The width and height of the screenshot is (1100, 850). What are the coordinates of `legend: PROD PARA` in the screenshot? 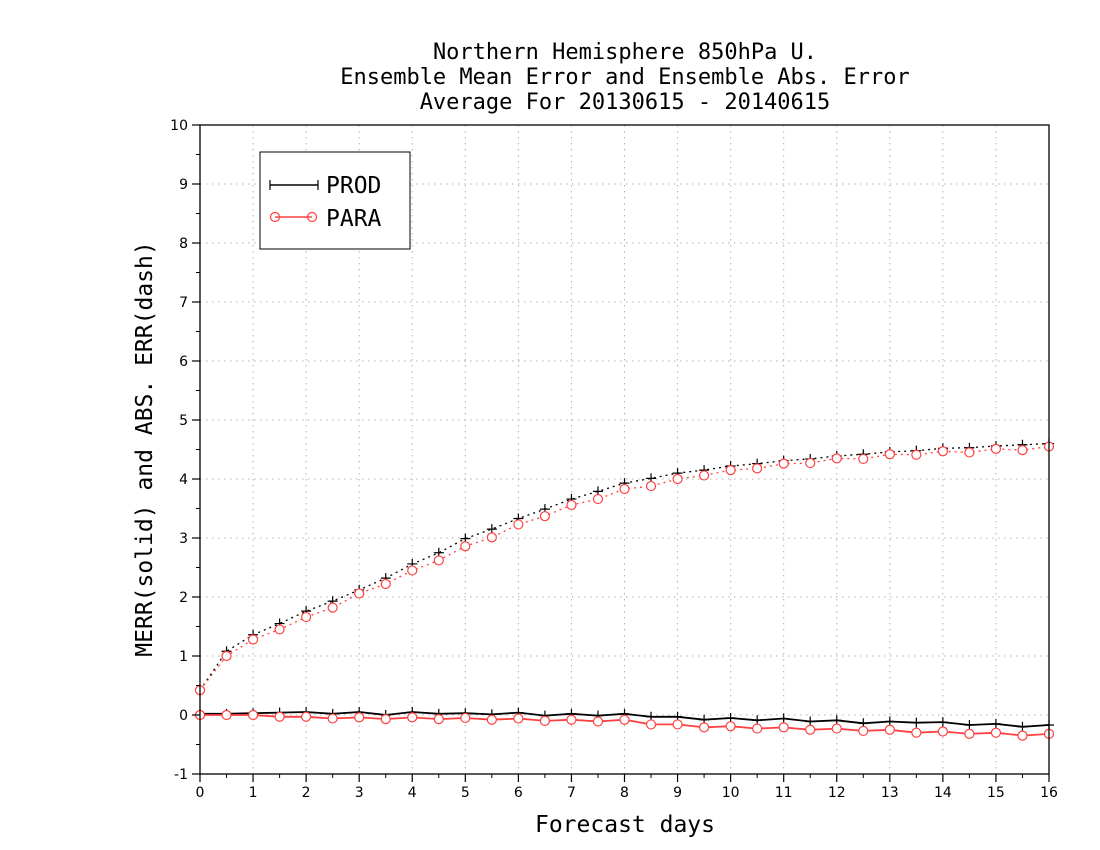 It's located at (335, 200).